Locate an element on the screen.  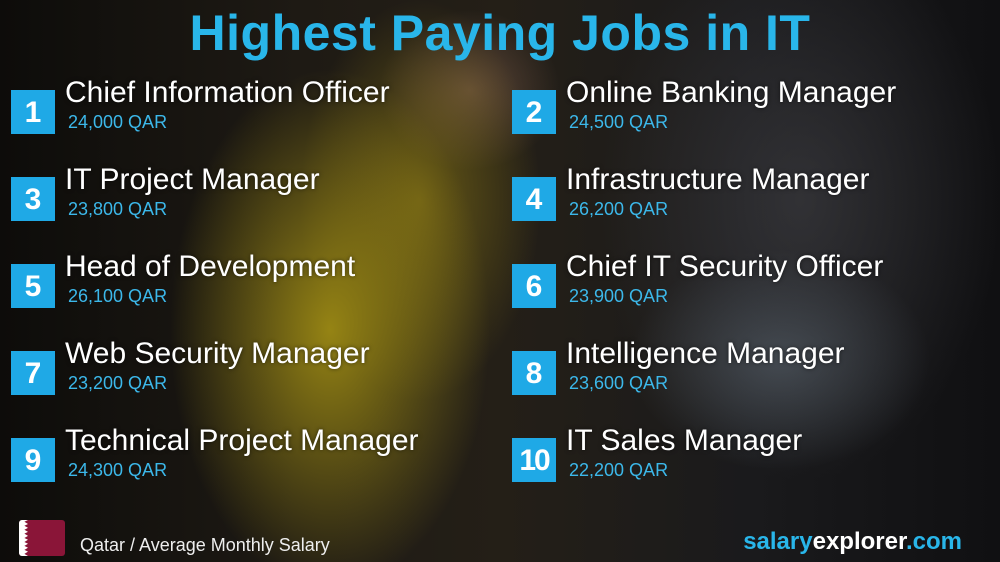
job-title: Head of Development is located at coordinates (210, 266).